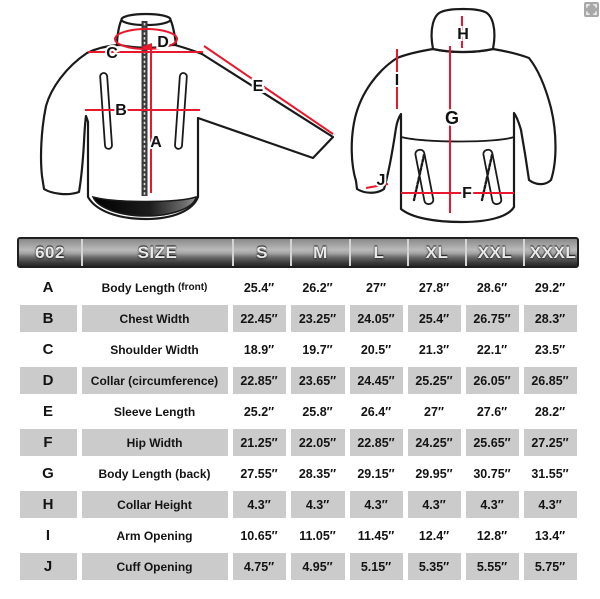  Describe the element at coordinates (146, 39) in the screenshot. I see `line-D` at that location.